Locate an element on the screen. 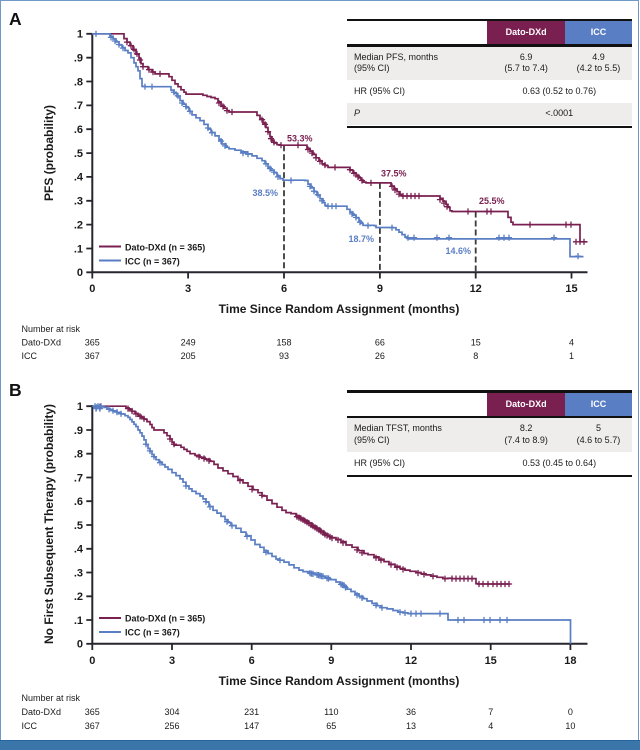  svg-text: 14.6% is located at coordinates (458, 251).